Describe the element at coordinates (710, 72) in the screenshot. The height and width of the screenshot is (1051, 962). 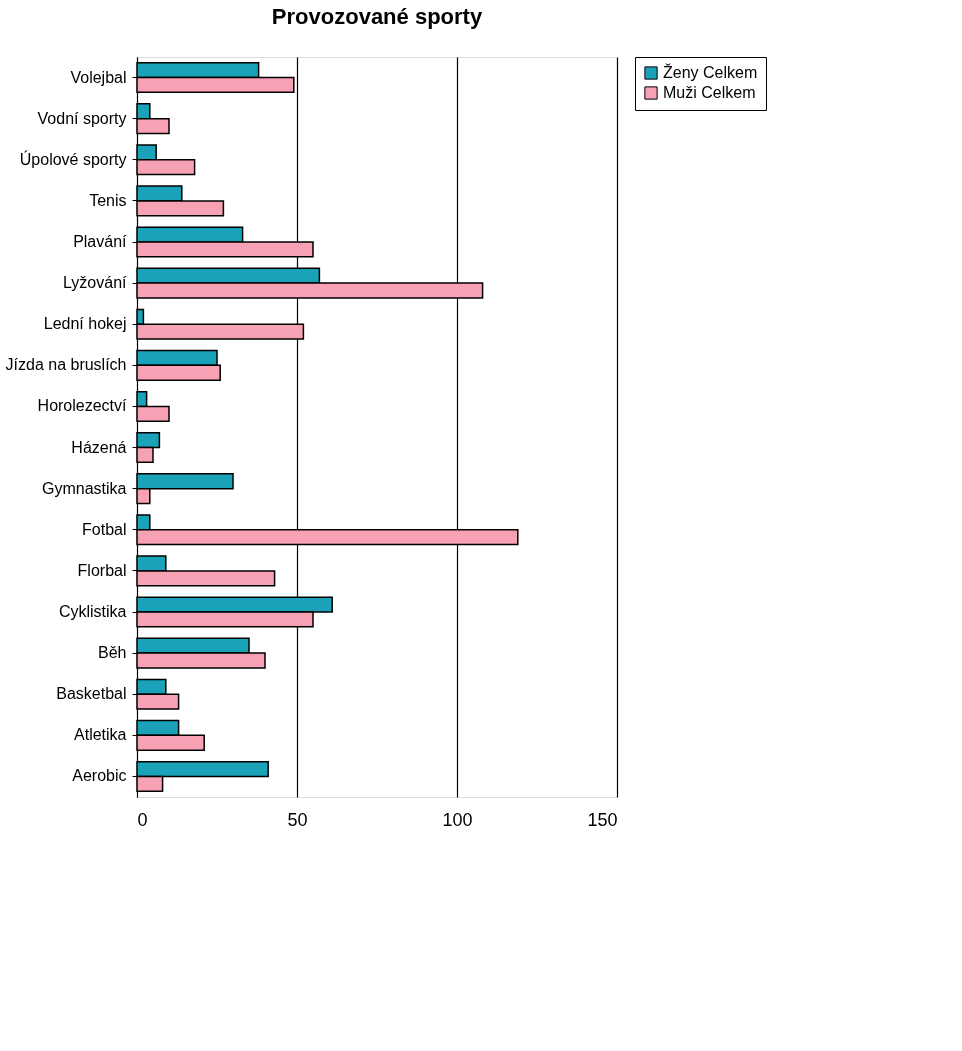
I see `legend-label: Ženy Celkem` at that location.